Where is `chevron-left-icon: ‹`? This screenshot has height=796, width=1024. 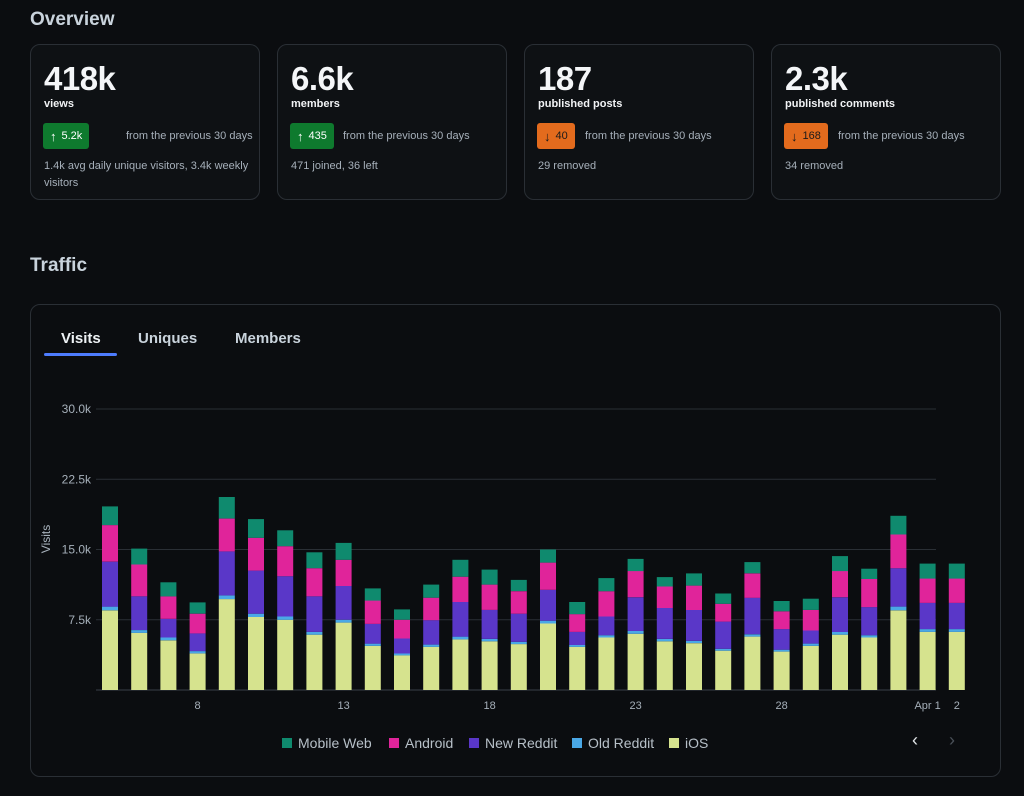 chevron-left-icon: ‹ is located at coordinates (915, 740).